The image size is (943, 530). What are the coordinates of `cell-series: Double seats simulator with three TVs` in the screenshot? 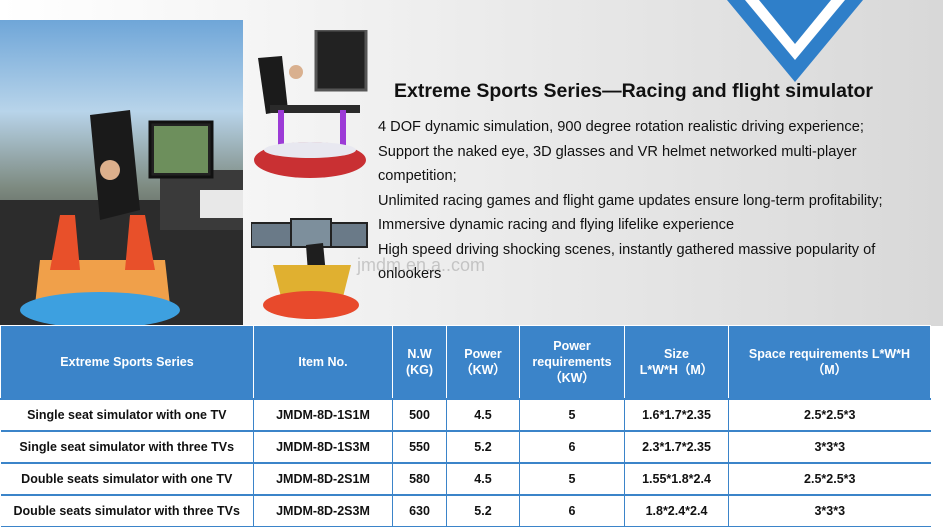 It's located at (127, 510).